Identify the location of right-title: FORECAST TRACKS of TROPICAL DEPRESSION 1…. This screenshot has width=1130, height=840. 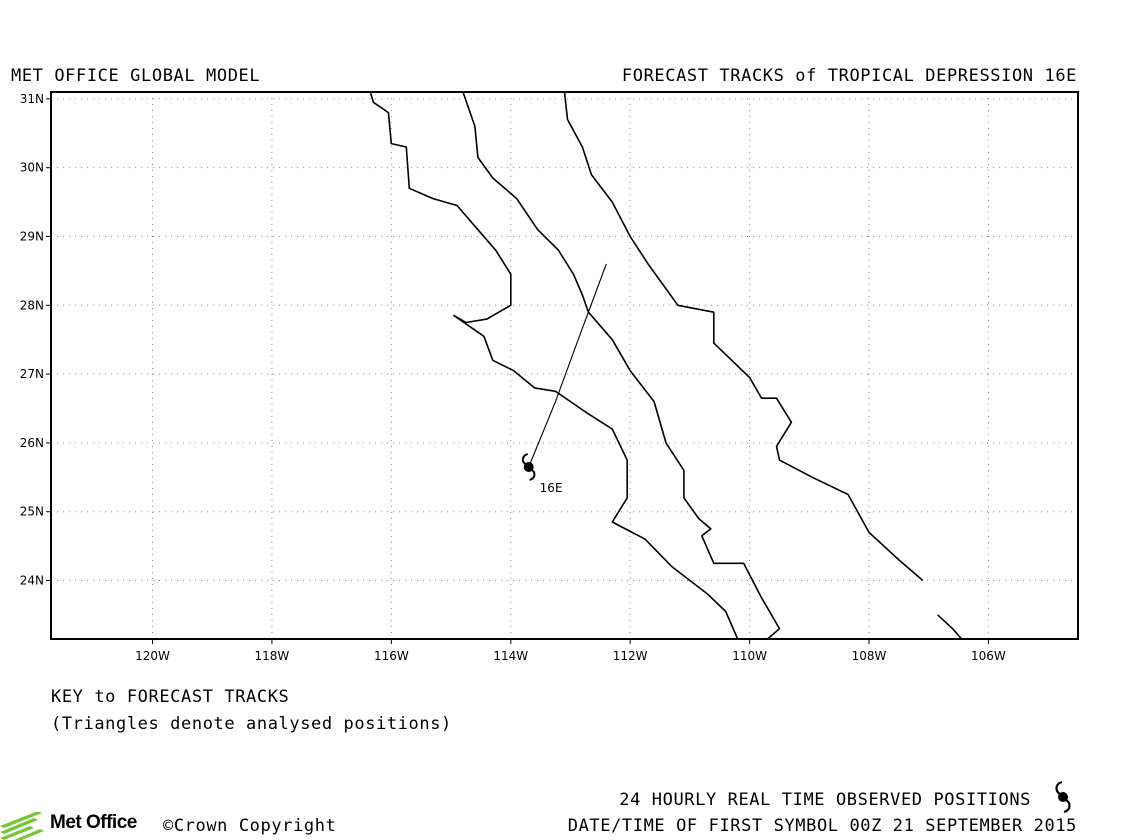
(849, 76).